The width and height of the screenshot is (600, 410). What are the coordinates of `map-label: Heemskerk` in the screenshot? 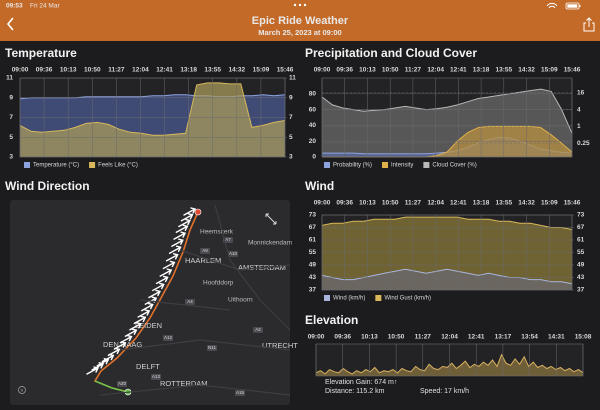 It's located at (217, 232).